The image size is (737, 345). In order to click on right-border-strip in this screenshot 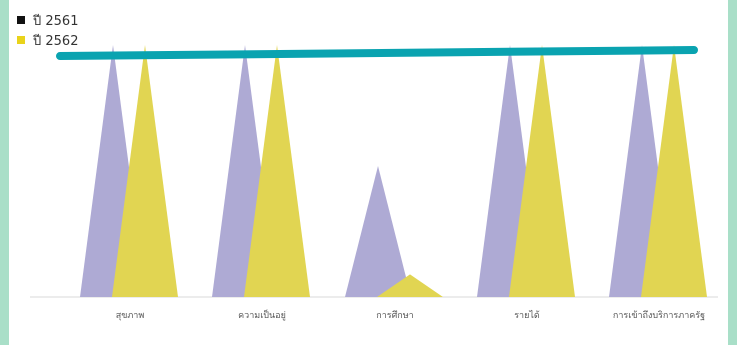, I will do `click(732, 172)`.